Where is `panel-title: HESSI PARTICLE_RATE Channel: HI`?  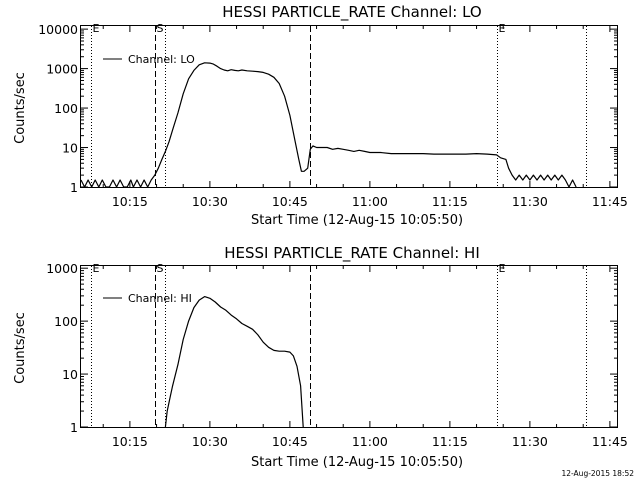
panel-title: HESSI PARTICLE_RATE Channel: HI is located at coordinates (352, 253).